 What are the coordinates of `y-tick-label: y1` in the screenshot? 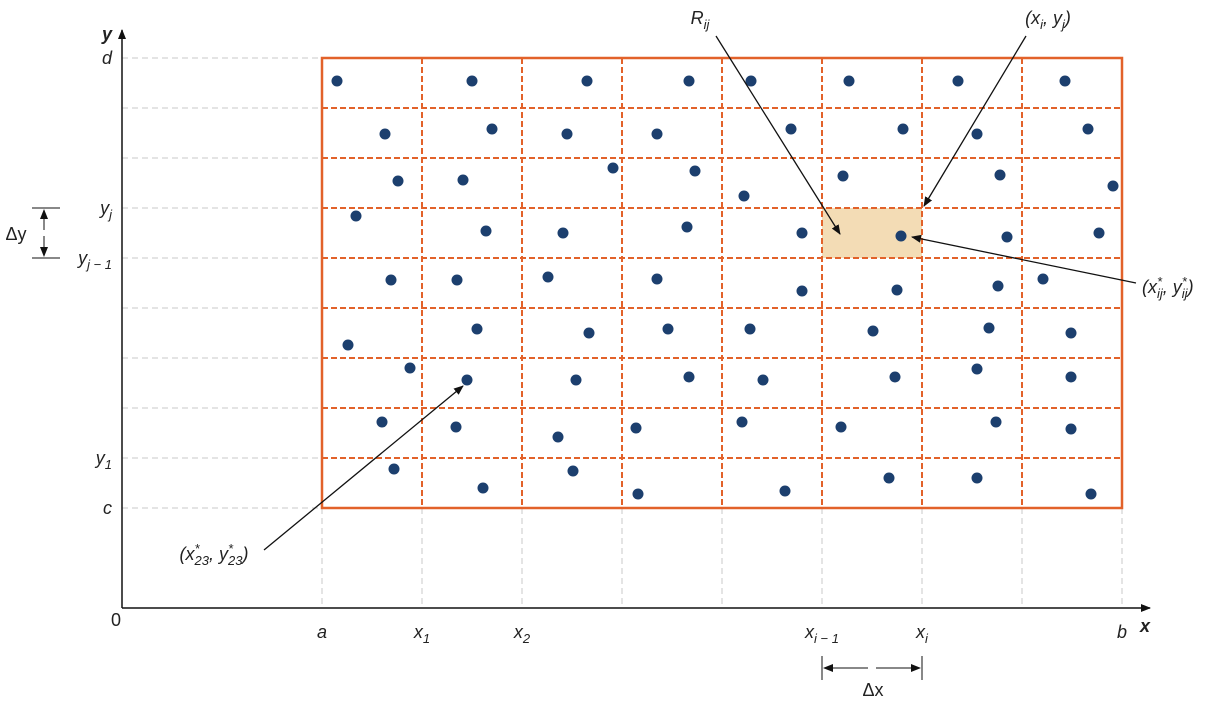 It's located at (103, 460).